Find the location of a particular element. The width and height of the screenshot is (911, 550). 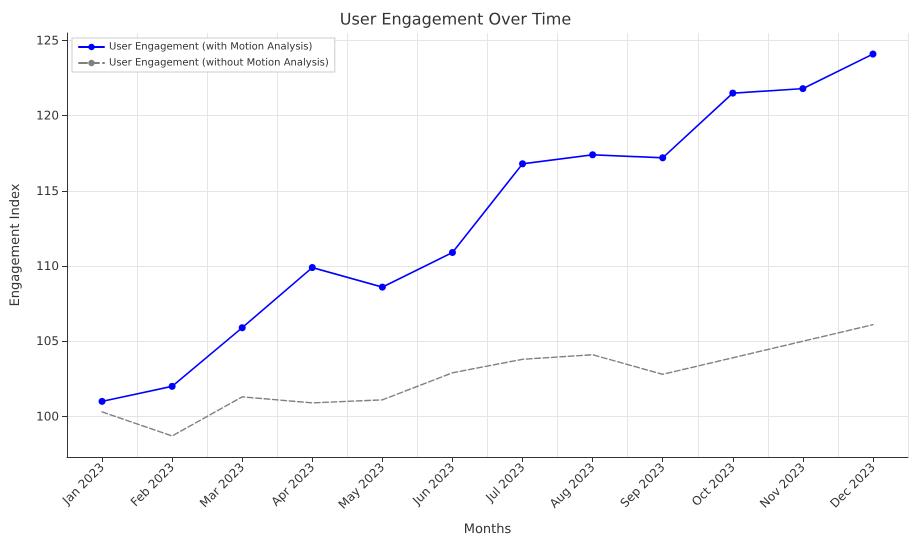

legend-label: User Engagement (without Motion Analysis) is located at coordinates (219, 63).